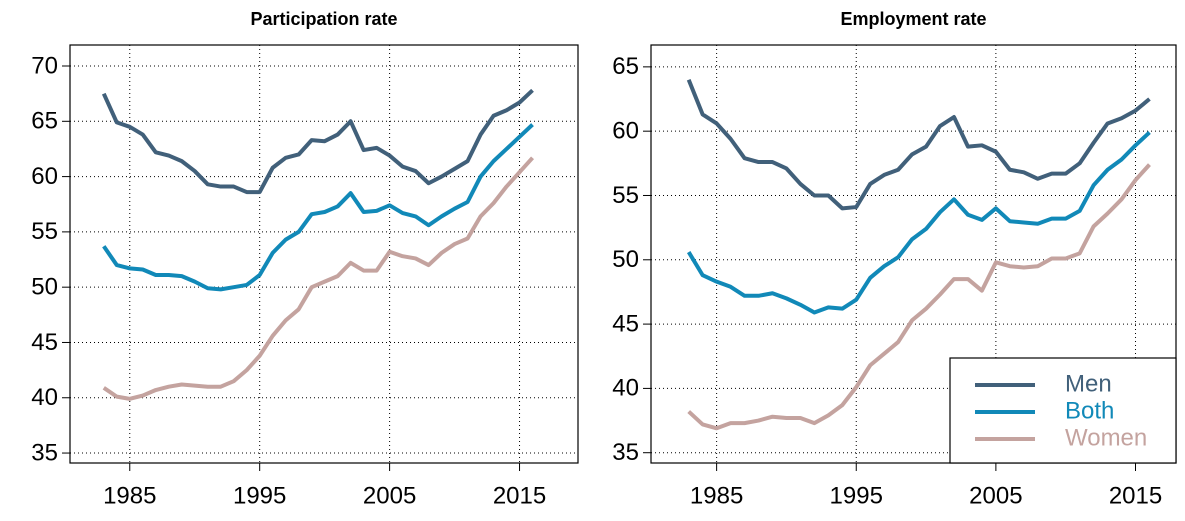  What do you see at coordinates (44, 65) in the screenshot?
I see `y-tick-label: 70` at bounding box center [44, 65].